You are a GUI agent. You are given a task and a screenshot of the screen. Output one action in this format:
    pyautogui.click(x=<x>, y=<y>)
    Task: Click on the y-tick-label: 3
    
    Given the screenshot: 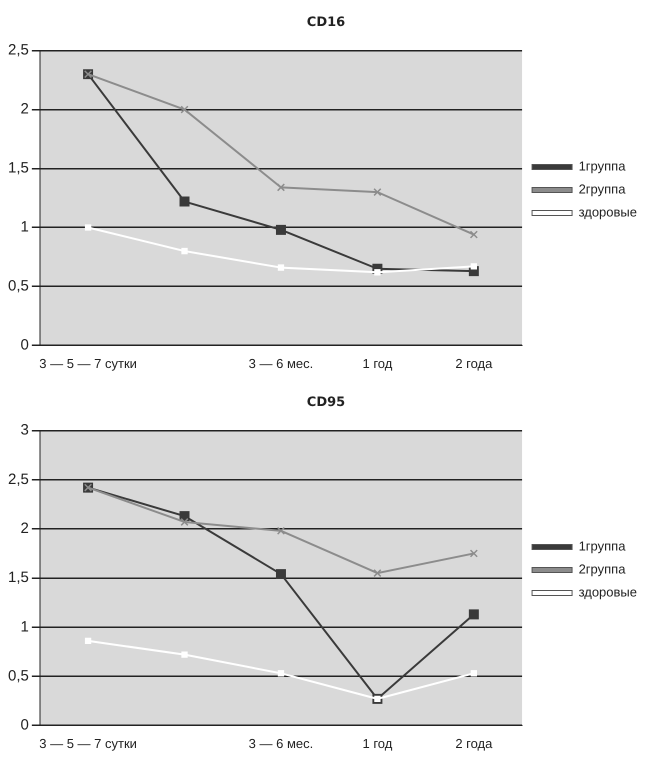 What is the action you would take?
    pyautogui.click(x=24, y=430)
    